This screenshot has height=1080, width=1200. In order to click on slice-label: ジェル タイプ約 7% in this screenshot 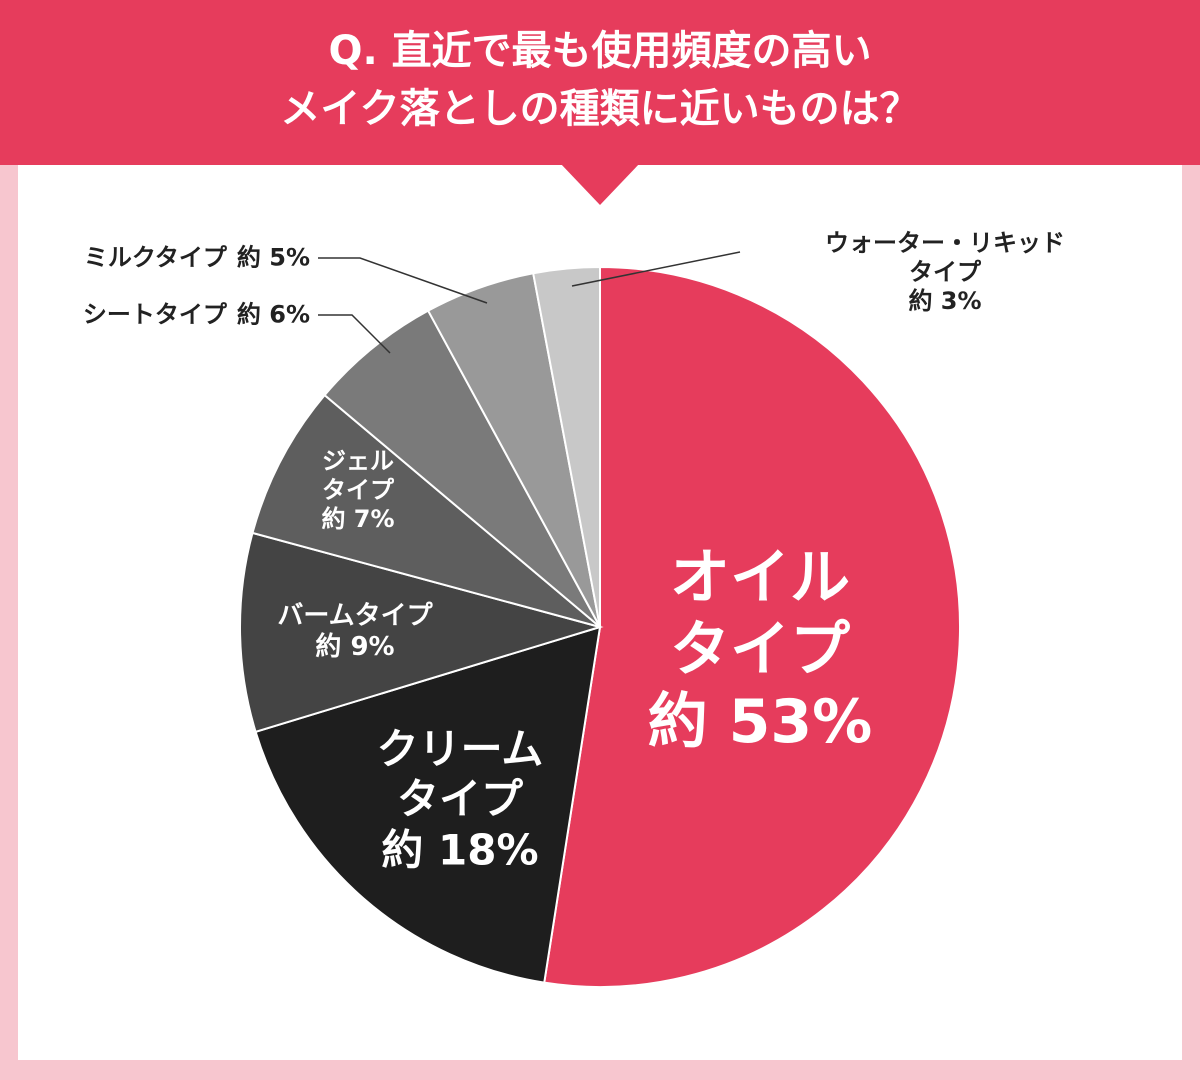, I will do `click(357, 490)`.